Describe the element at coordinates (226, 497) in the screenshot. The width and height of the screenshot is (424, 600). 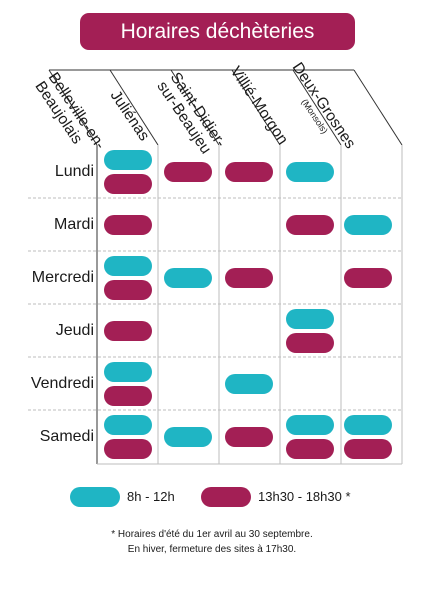
I see `legend-afternoon-swatch` at that location.